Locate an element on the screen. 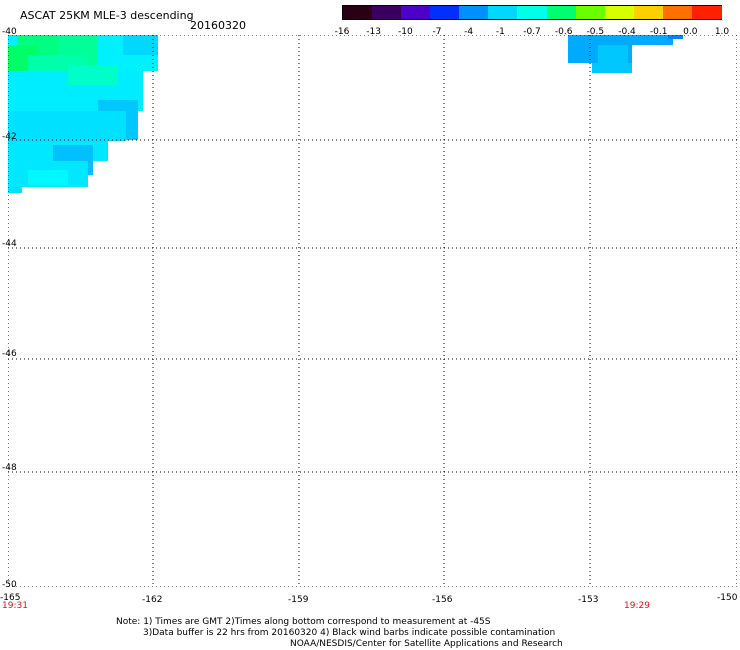 The height and width of the screenshot is (650, 740). color-bar-tick-label: -13 is located at coordinates (374, 32).